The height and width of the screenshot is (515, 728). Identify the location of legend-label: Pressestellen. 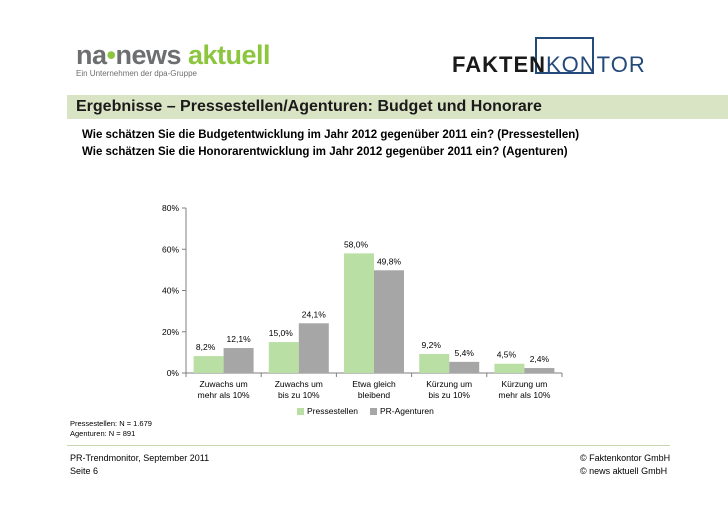
(332, 411).